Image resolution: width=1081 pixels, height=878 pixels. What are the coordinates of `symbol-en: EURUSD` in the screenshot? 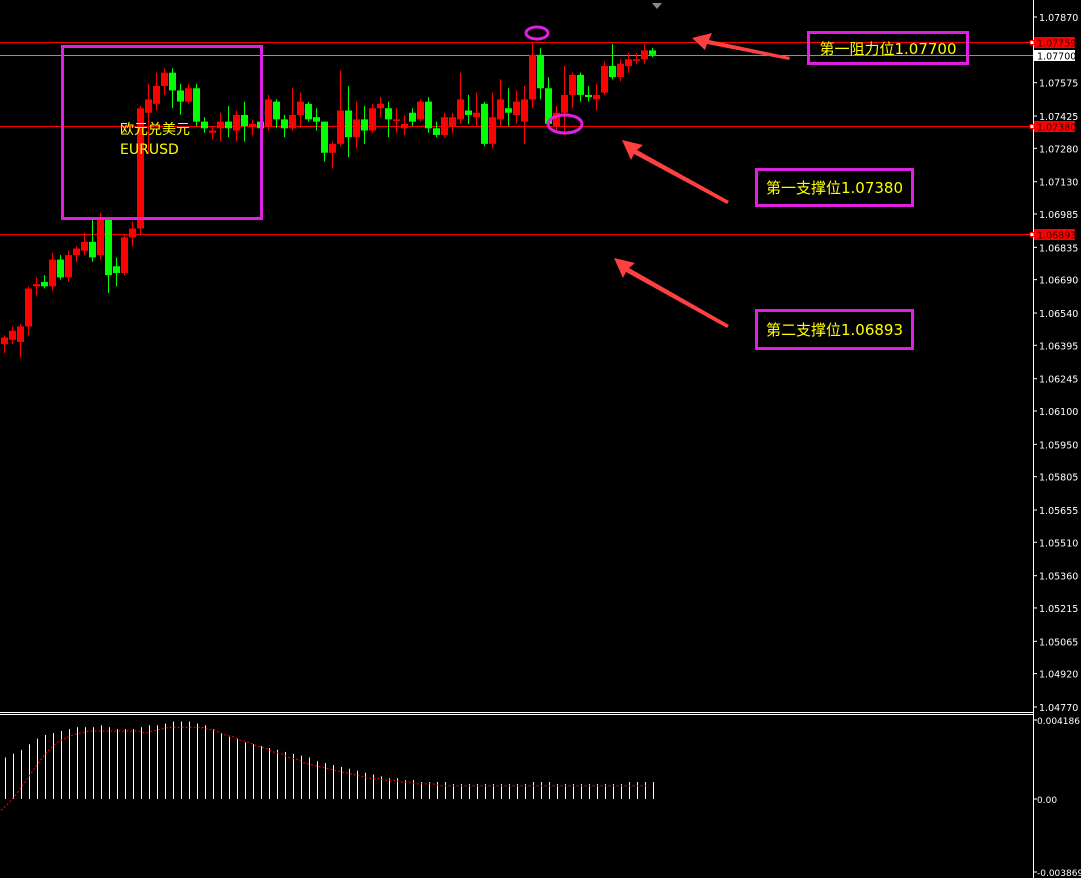 It's located at (149, 150).